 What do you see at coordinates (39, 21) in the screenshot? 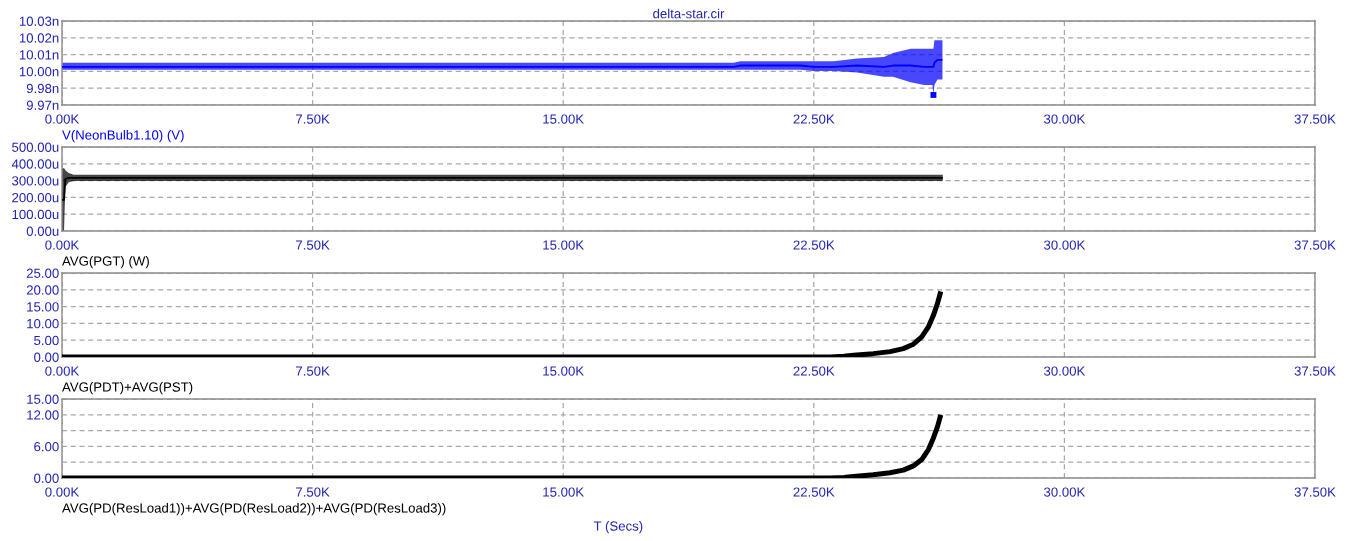
I see `y-tick-label: 10.03n` at bounding box center [39, 21].